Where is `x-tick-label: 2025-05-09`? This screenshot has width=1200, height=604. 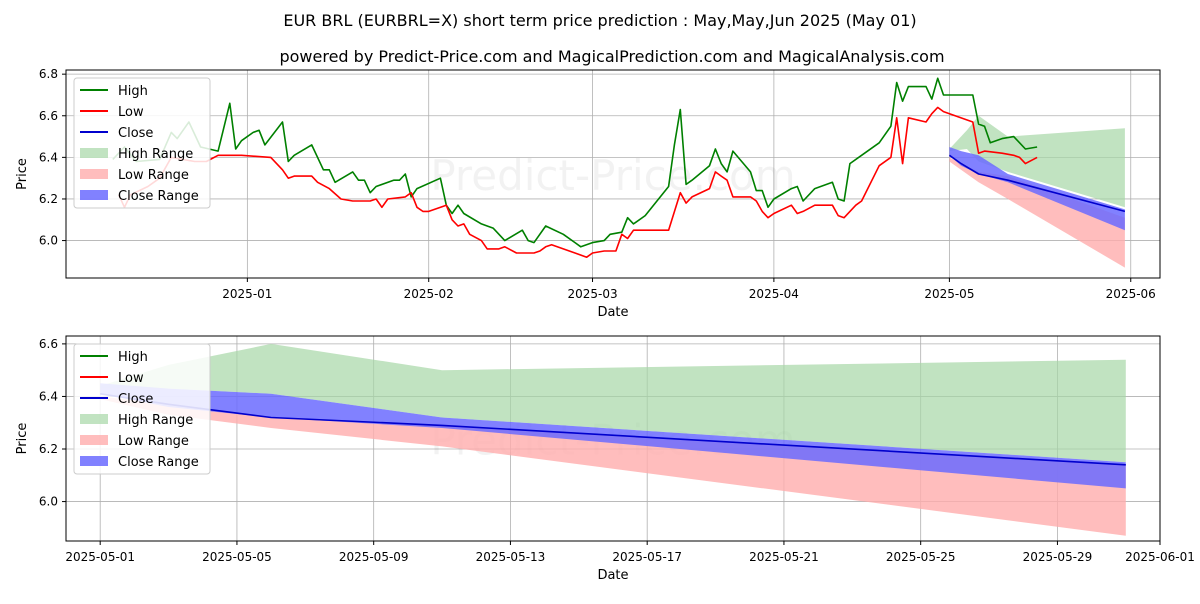
x-tick-label: 2025-05-09 is located at coordinates (374, 557).